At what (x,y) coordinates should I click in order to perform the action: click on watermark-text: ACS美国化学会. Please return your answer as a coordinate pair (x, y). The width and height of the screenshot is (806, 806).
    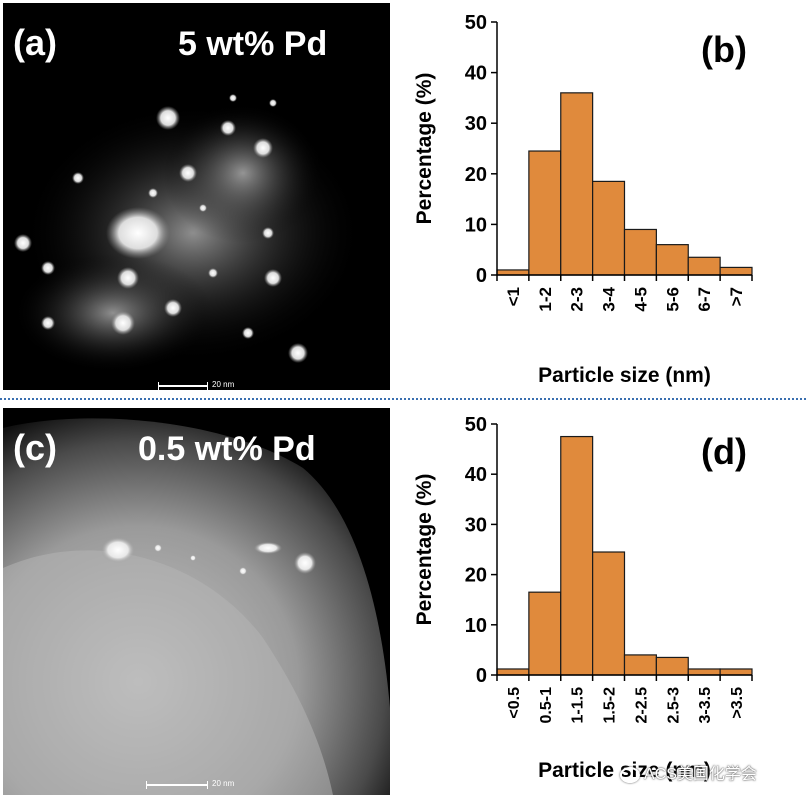
    Looking at the image, I should click on (700, 774).